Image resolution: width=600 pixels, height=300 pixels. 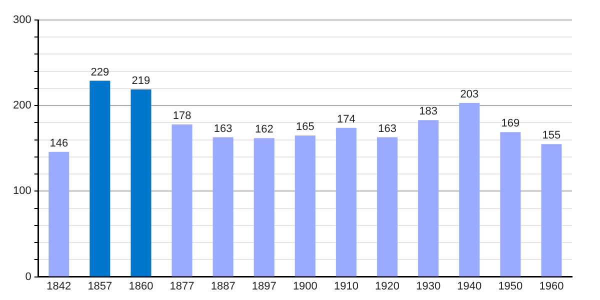 What do you see at coordinates (551, 136) in the screenshot?
I see `data-label: 155` at bounding box center [551, 136].